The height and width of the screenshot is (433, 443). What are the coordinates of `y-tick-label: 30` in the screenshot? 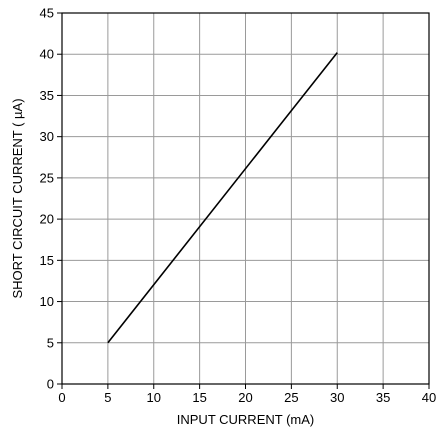 It's located at (47, 136).